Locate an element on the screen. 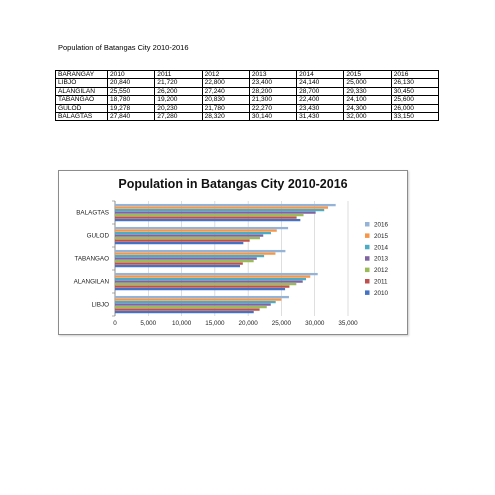  bar-tabangao-2012 is located at coordinates (184, 261).